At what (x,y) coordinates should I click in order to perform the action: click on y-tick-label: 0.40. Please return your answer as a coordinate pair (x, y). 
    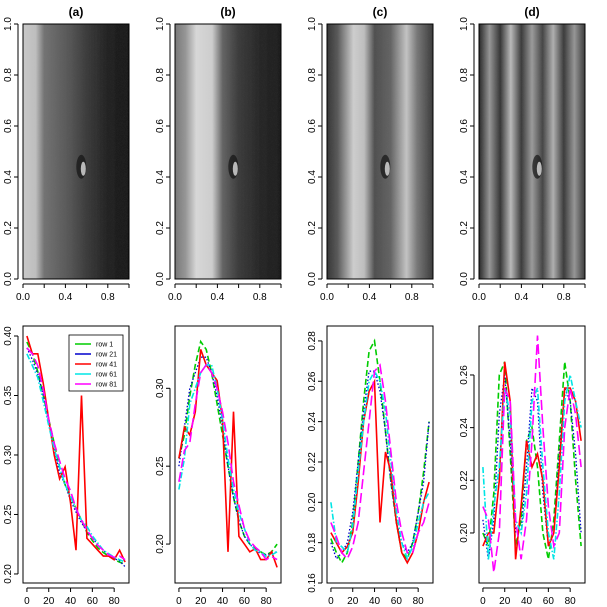
    Looking at the image, I should click on (8, 336).